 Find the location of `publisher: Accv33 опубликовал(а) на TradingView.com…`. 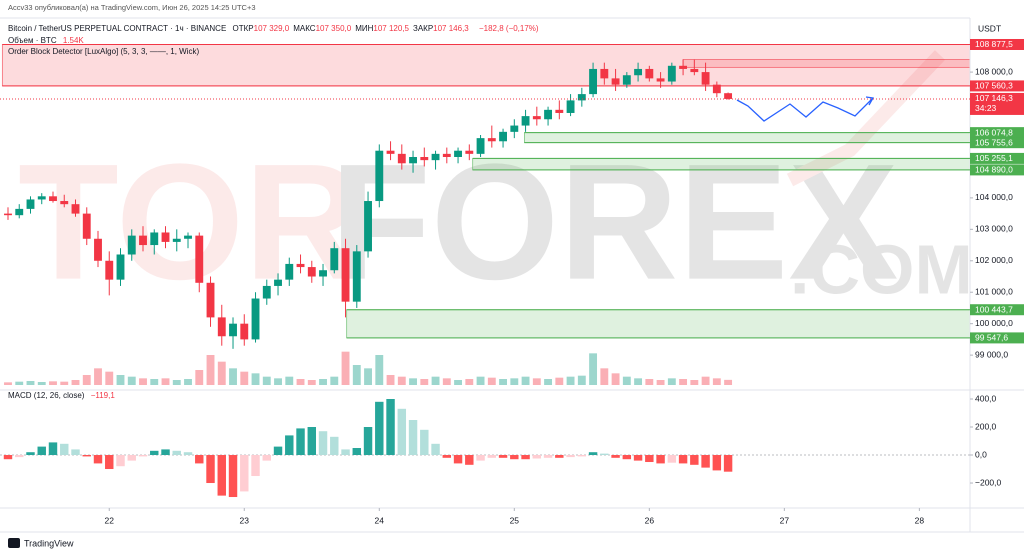

publisher: Accv33 опубликовал(а) на TradingView.com… is located at coordinates (132, 7).